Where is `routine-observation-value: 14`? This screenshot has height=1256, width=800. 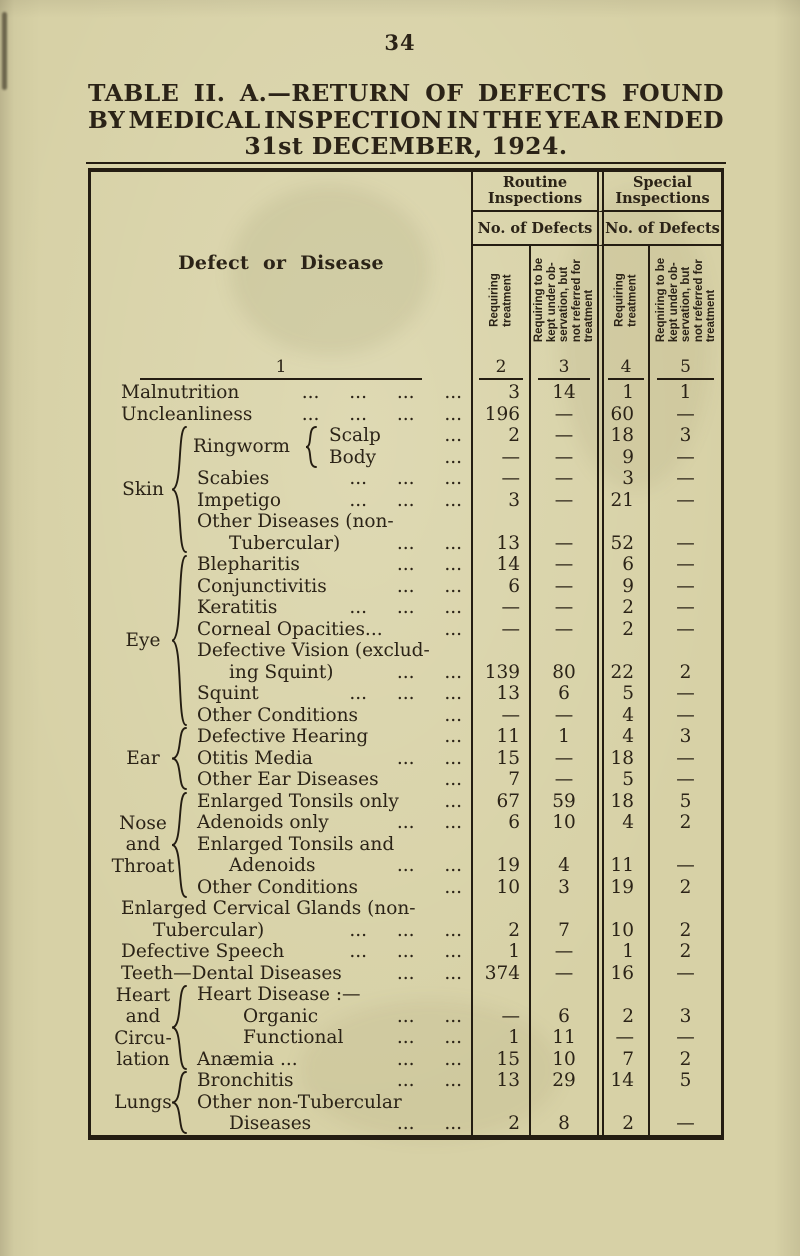
routine-observation-value: 14 is located at coordinates (563, 393).